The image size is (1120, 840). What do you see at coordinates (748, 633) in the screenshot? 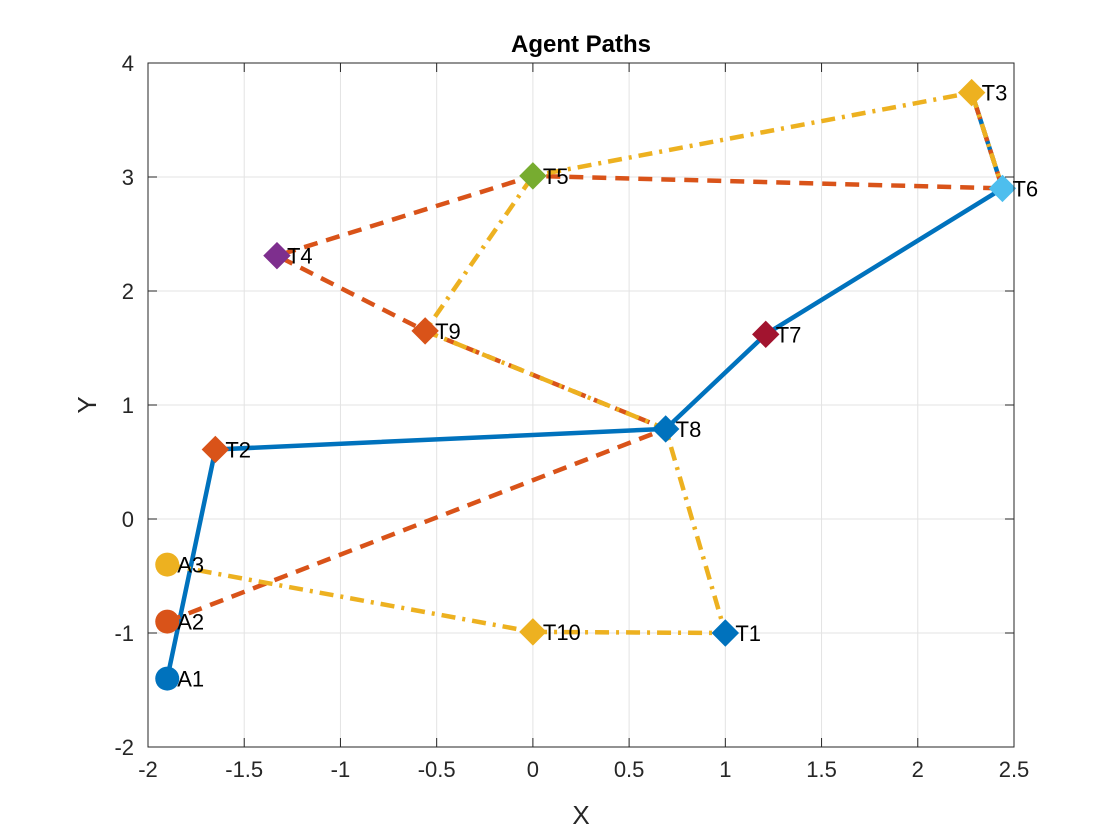
I see `task-label-t1: T1` at bounding box center [748, 633].